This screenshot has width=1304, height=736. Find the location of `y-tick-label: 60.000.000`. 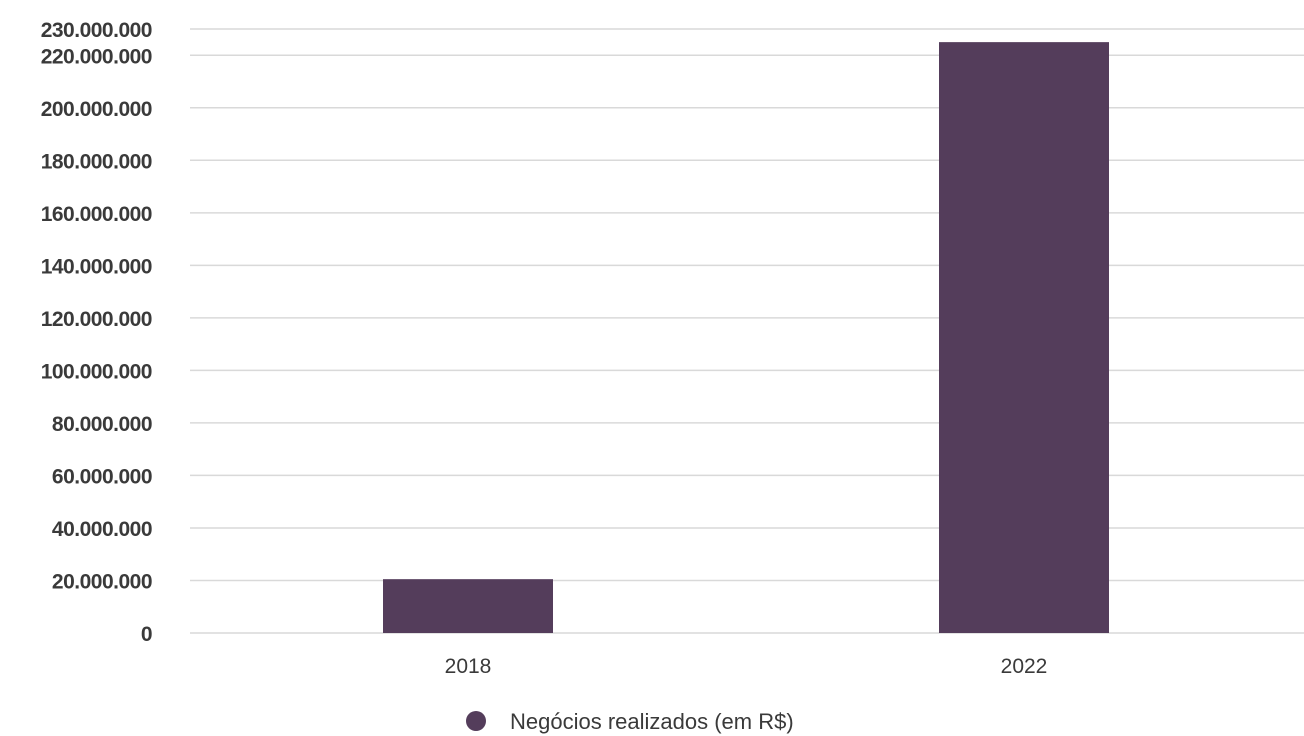

y-tick-label: 60.000.000 is located at coordinates (102, 476).